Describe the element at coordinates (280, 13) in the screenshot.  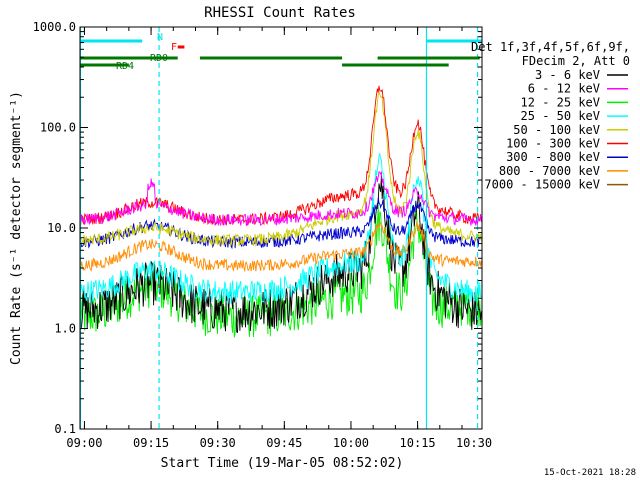
I see `chart-title: RHESSI Count Rates` at that location.